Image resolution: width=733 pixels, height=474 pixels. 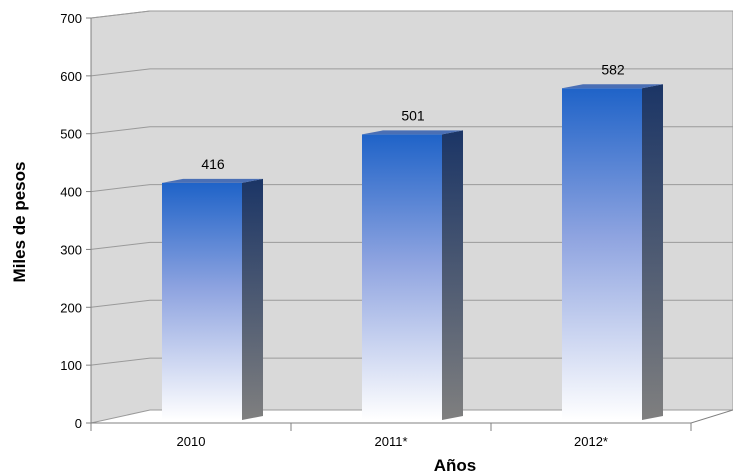 I want to click on y-tick-label: 200, so click(x=71, y=307).